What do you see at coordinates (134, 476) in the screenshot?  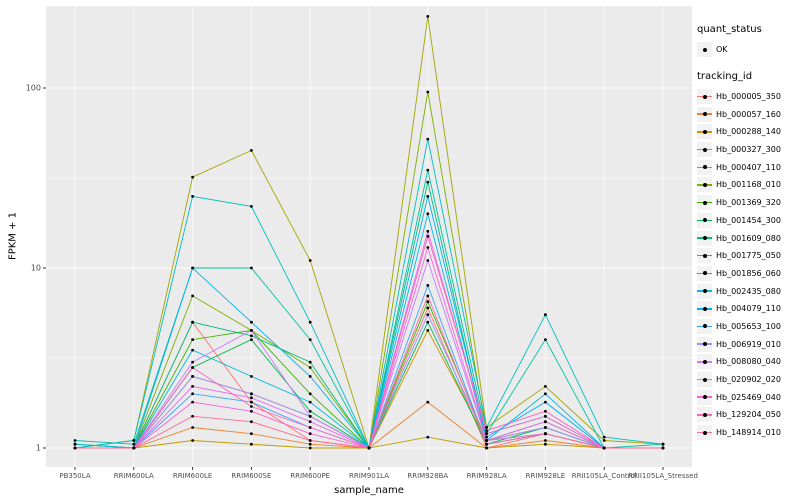 I see `x-tick-label: RRIM600LA` at bounding box center [134, 476].